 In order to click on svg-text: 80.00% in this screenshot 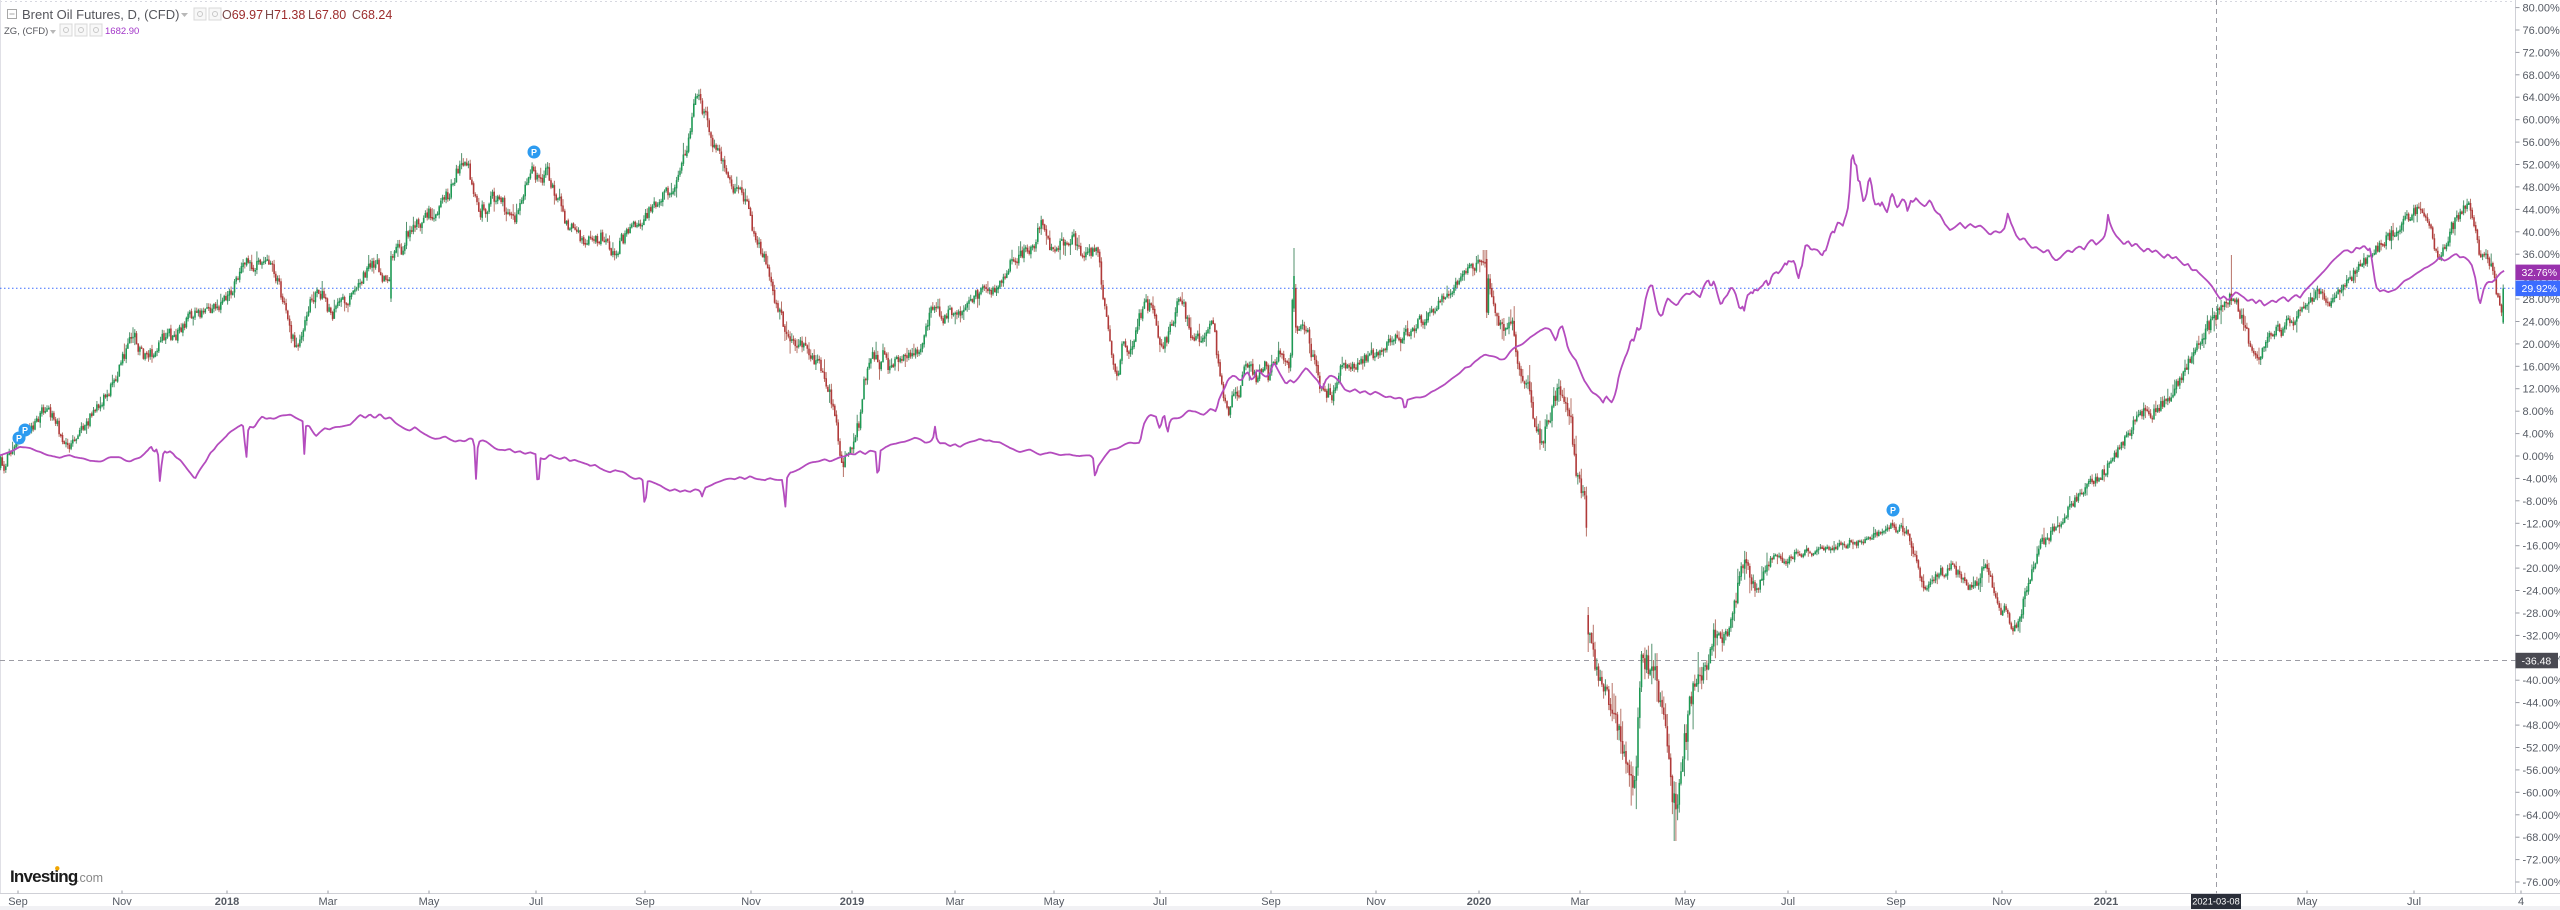, I will do `click(2541, 9)`.